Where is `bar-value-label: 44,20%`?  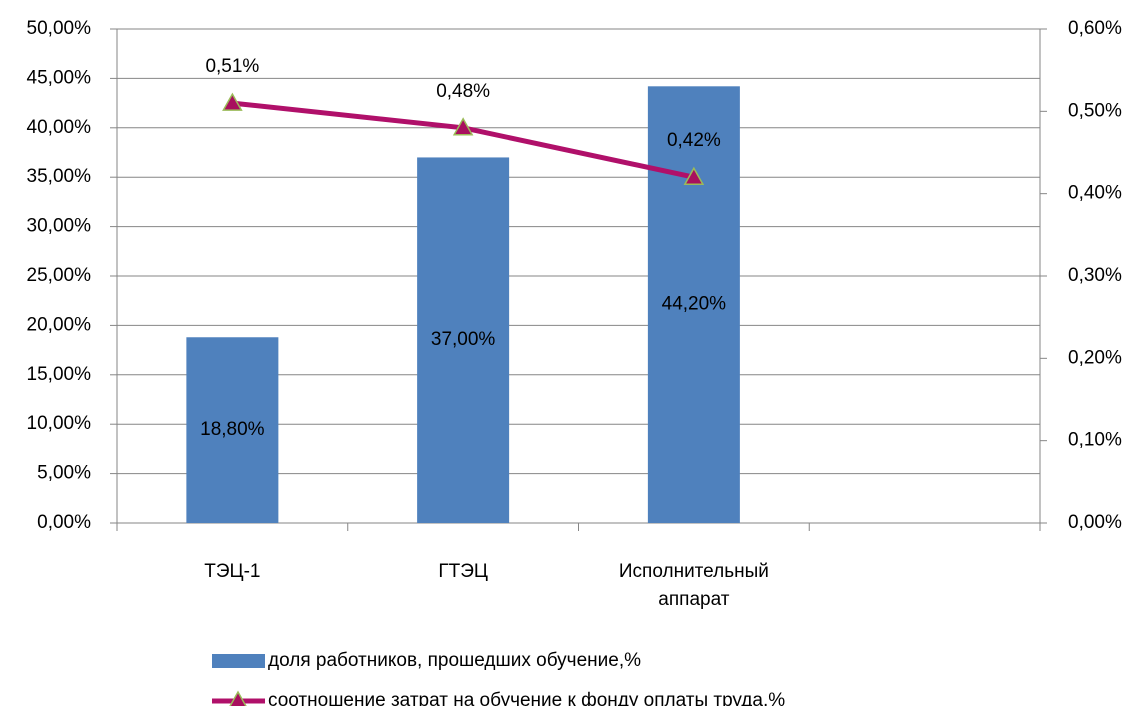
bar-value-label: 44,20% is located at coordinates (694, 304).